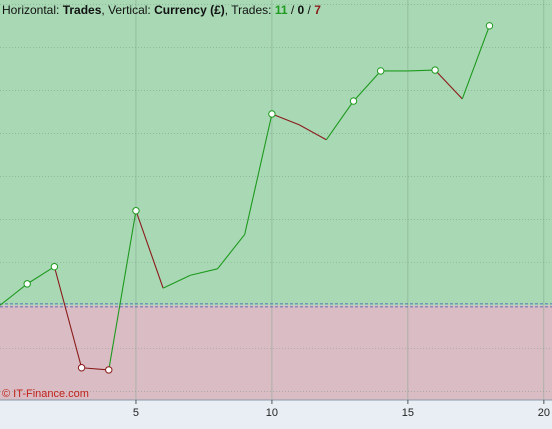 This screenshot has width=552, height=429. What do you see at coordinates (276, 305) in the screenshot?
I see `zero-baseline` at bounding box center [276, 305].